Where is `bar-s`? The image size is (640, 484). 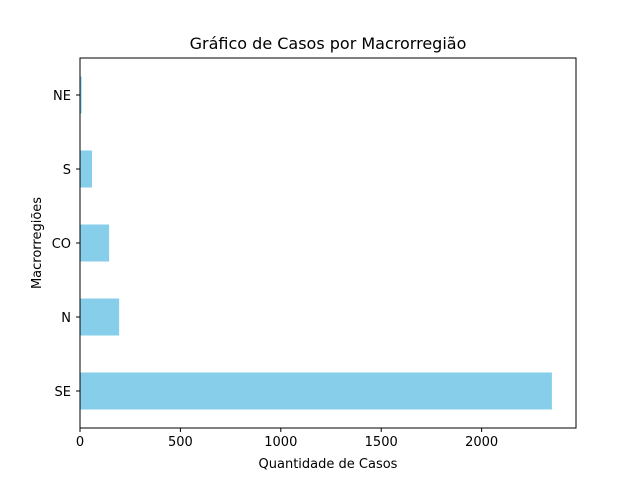
bar-s is located at coordinates (86, 169).